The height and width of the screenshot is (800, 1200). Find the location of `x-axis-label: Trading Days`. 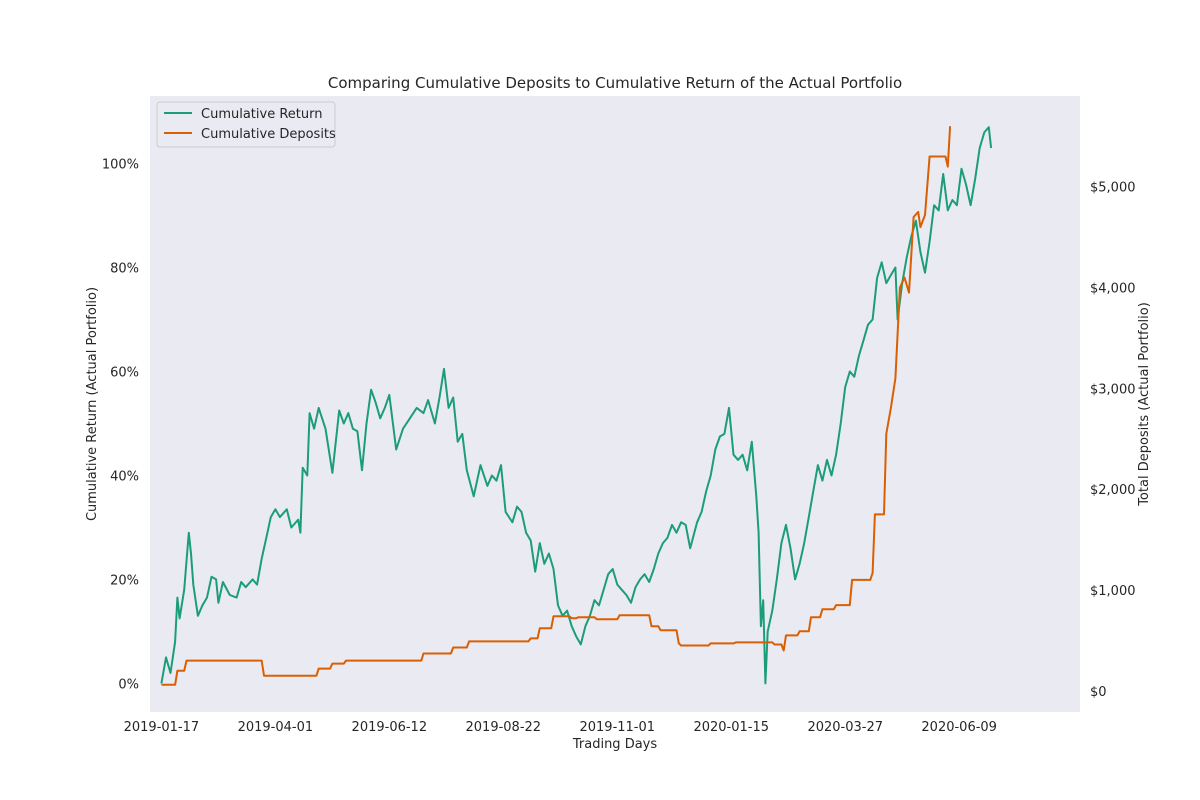

x-axis-label: Trading Days is located at coordinates (614, 744).